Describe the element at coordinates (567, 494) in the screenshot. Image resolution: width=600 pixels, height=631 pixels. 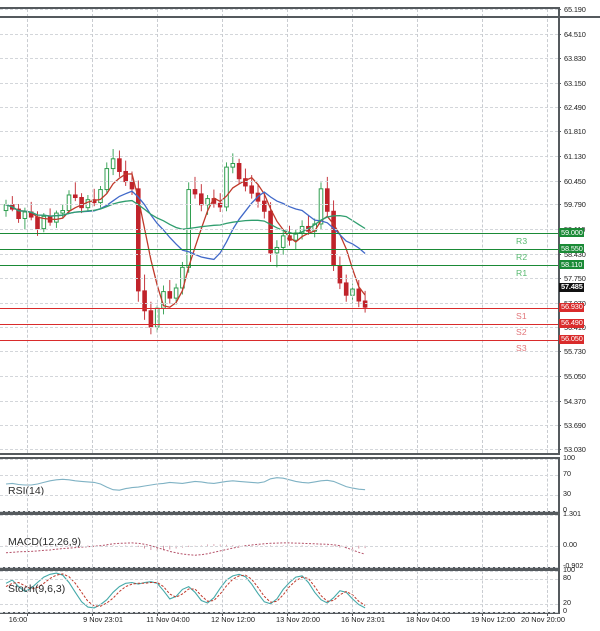
I see `indicator-tick-label: 30` at that location.